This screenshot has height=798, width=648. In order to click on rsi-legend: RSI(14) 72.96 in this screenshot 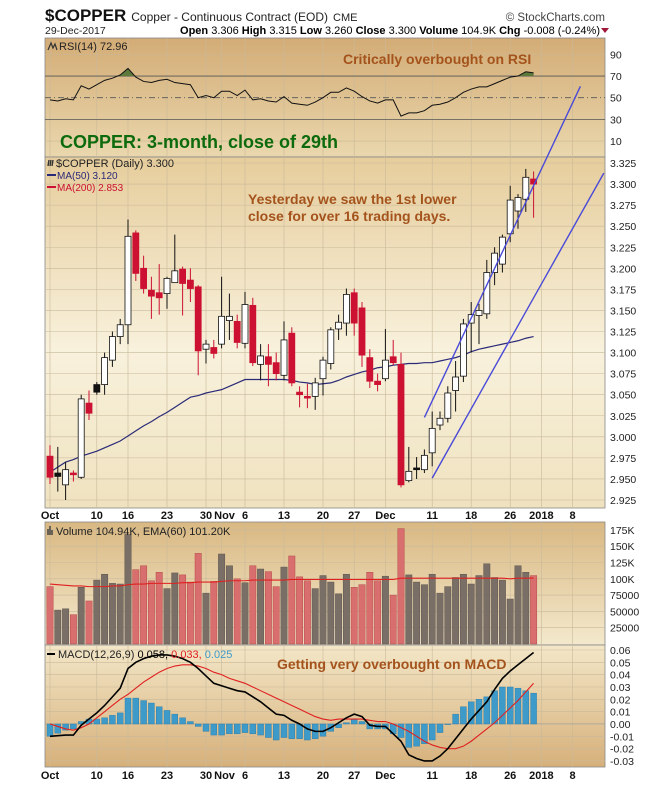, I will do `click(87, 47)`.